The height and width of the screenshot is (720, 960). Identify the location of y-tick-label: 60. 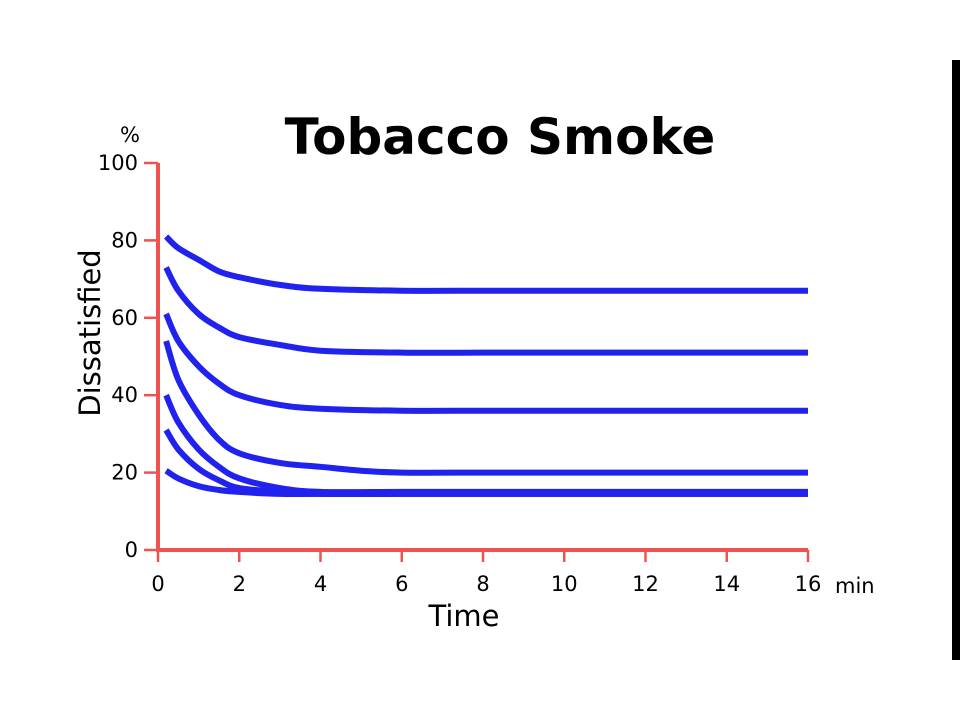
(124, 318).